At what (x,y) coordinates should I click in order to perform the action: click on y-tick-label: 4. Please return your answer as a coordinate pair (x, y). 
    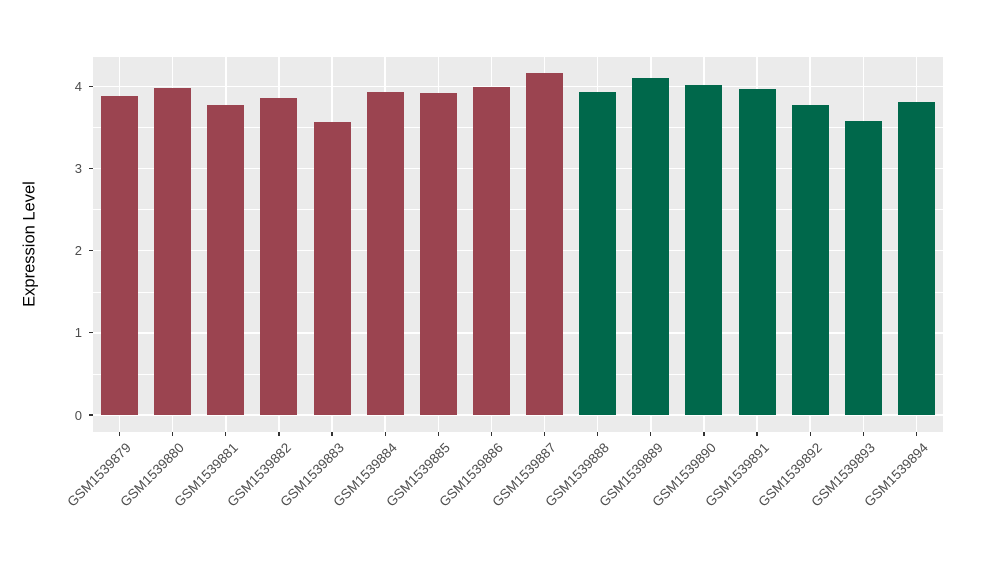
    Looking at the image, I should click on (78, 87).